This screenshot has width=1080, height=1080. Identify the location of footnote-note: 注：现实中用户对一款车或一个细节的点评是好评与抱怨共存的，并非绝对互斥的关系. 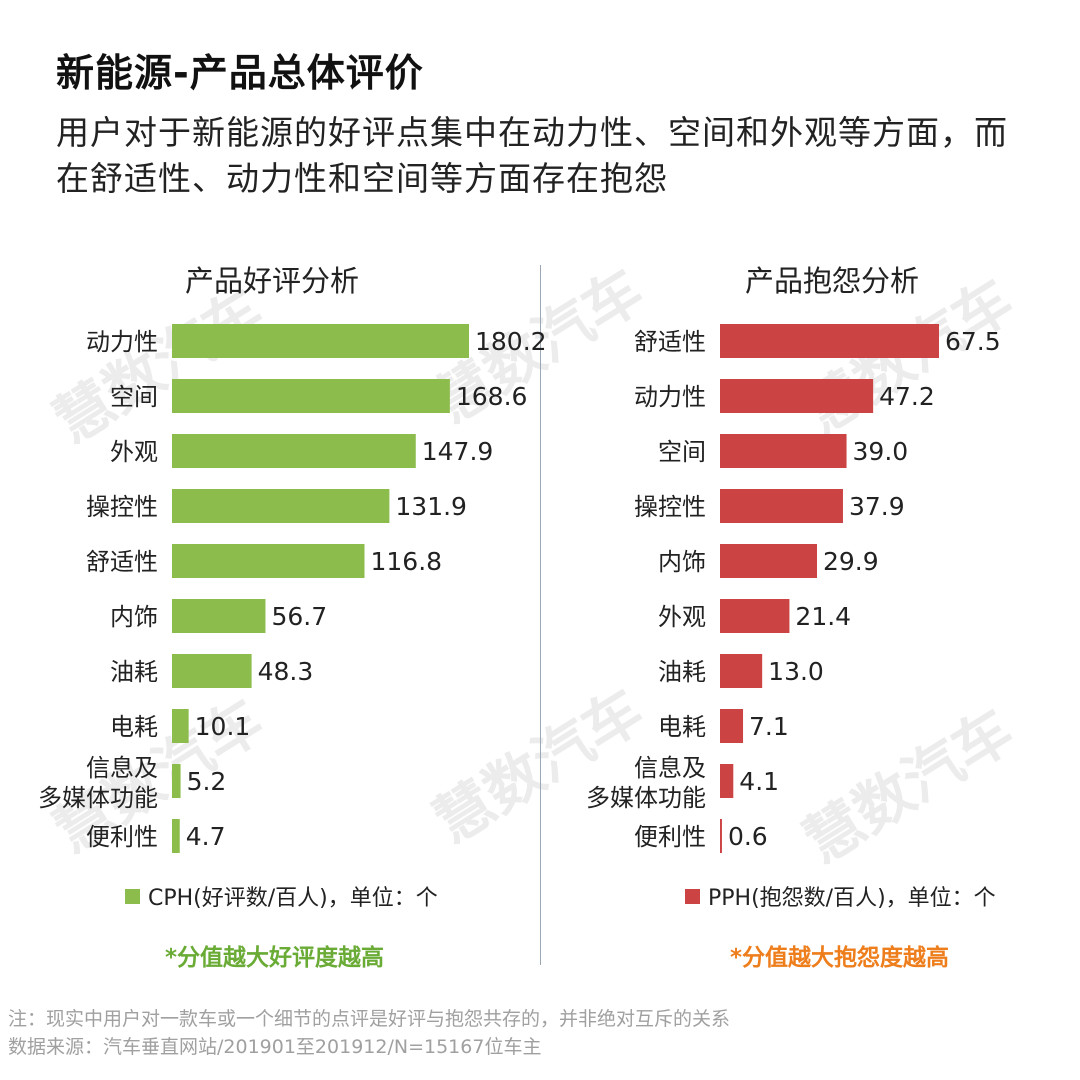
(369, 1019).